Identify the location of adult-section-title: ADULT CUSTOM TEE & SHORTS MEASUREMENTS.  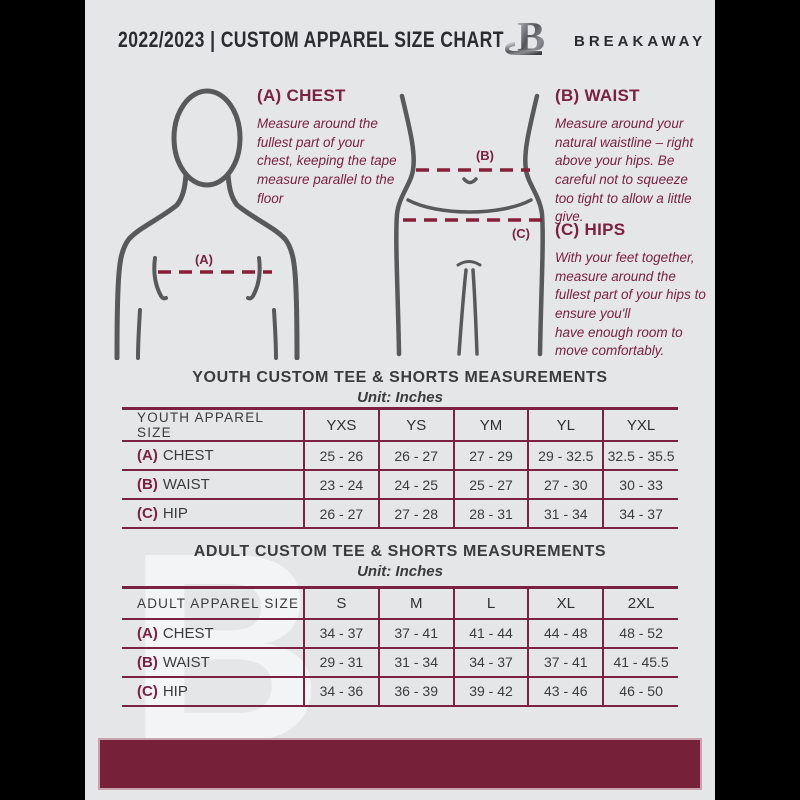
(400, 551).